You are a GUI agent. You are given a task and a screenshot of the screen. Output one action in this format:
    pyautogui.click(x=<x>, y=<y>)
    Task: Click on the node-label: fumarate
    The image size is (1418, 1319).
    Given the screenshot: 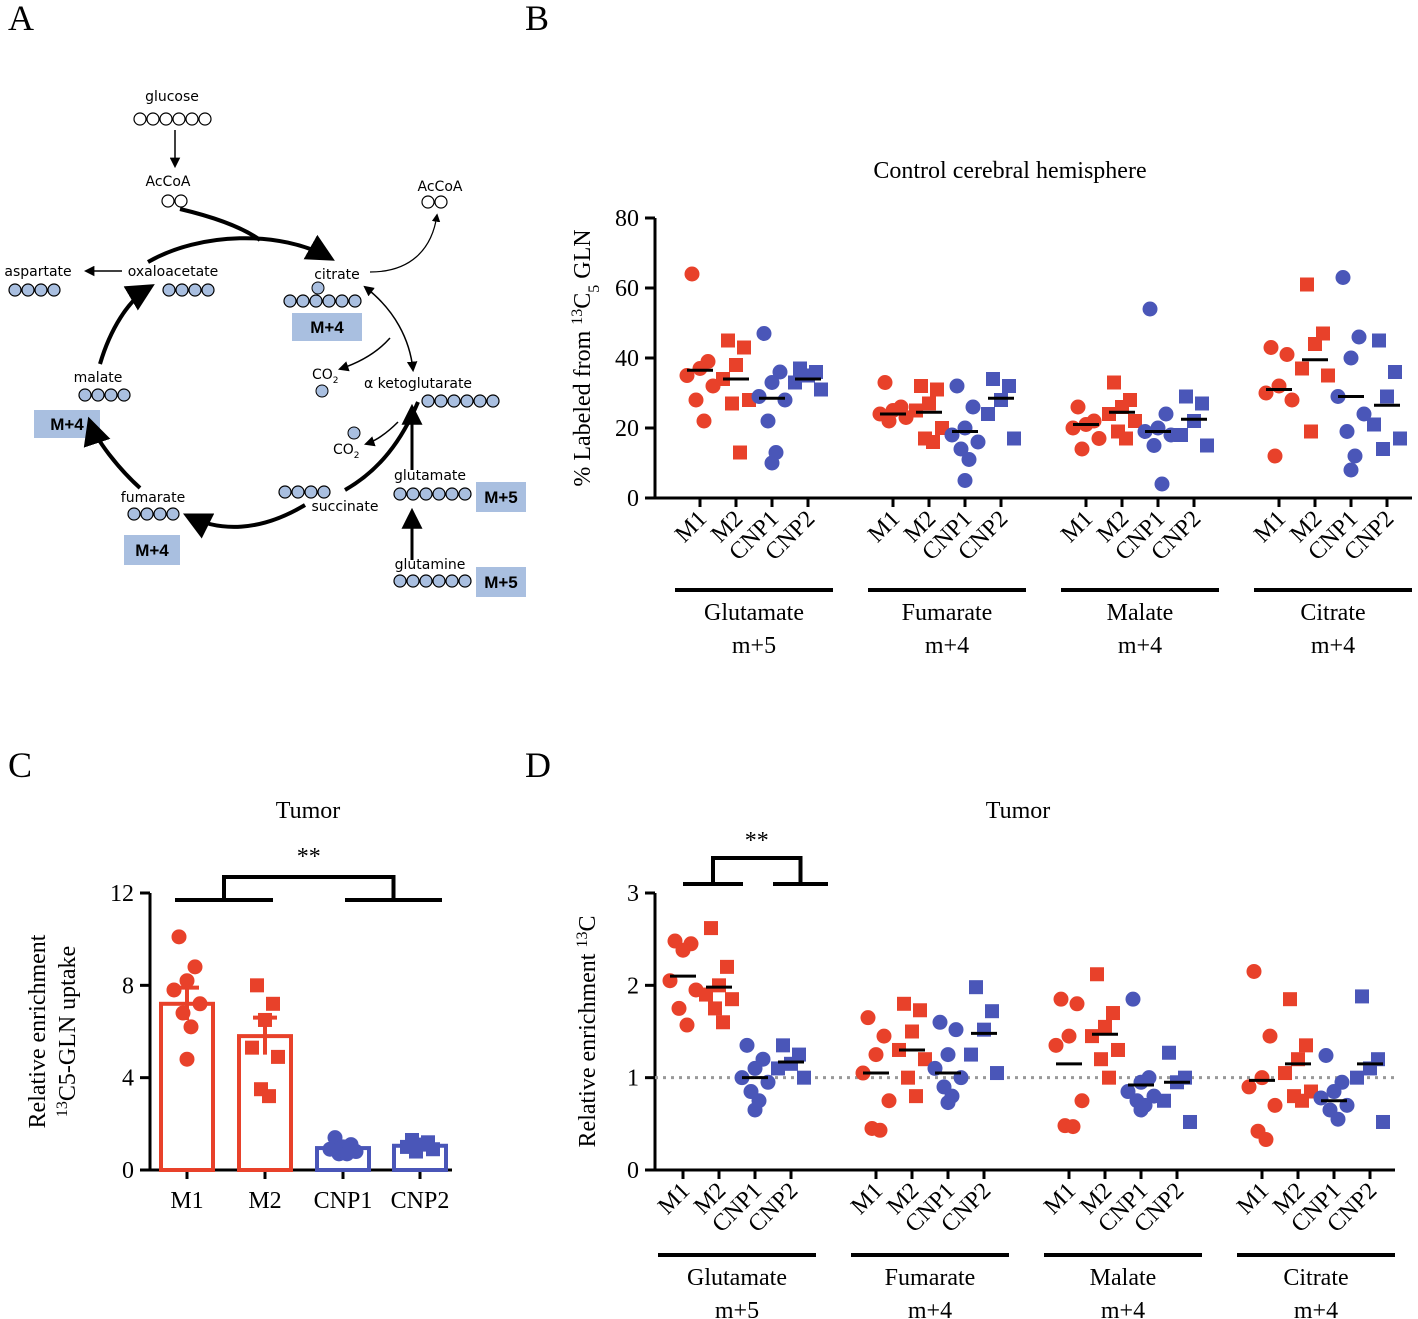 What is the action you would take?
    pyautogui.click(x=153, y=498)
    